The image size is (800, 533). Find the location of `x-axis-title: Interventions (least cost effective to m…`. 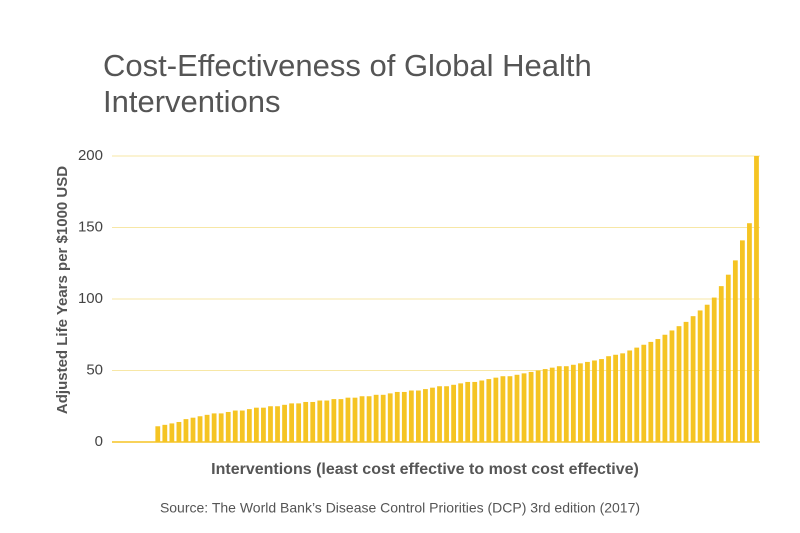

x-axis-title: Interventions (least cost effective to m… is located at coordinates (425, 469).